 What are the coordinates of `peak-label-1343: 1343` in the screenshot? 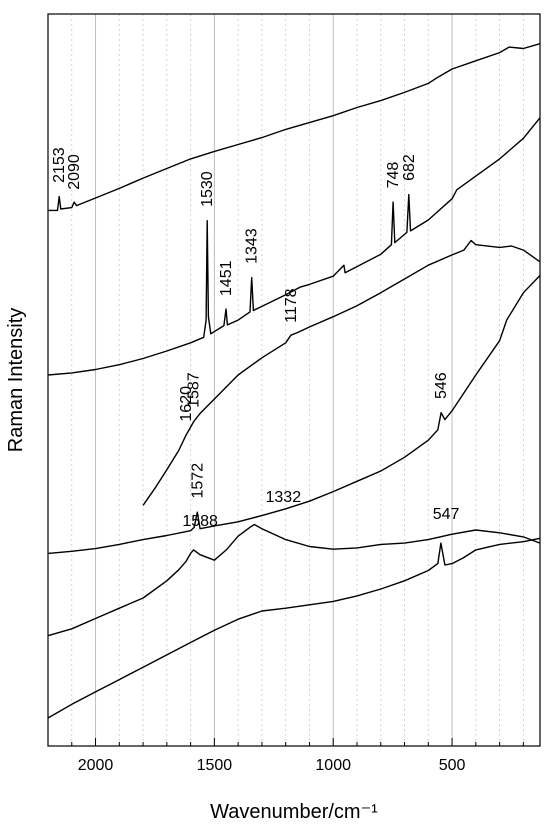 It's located at (252, 246).